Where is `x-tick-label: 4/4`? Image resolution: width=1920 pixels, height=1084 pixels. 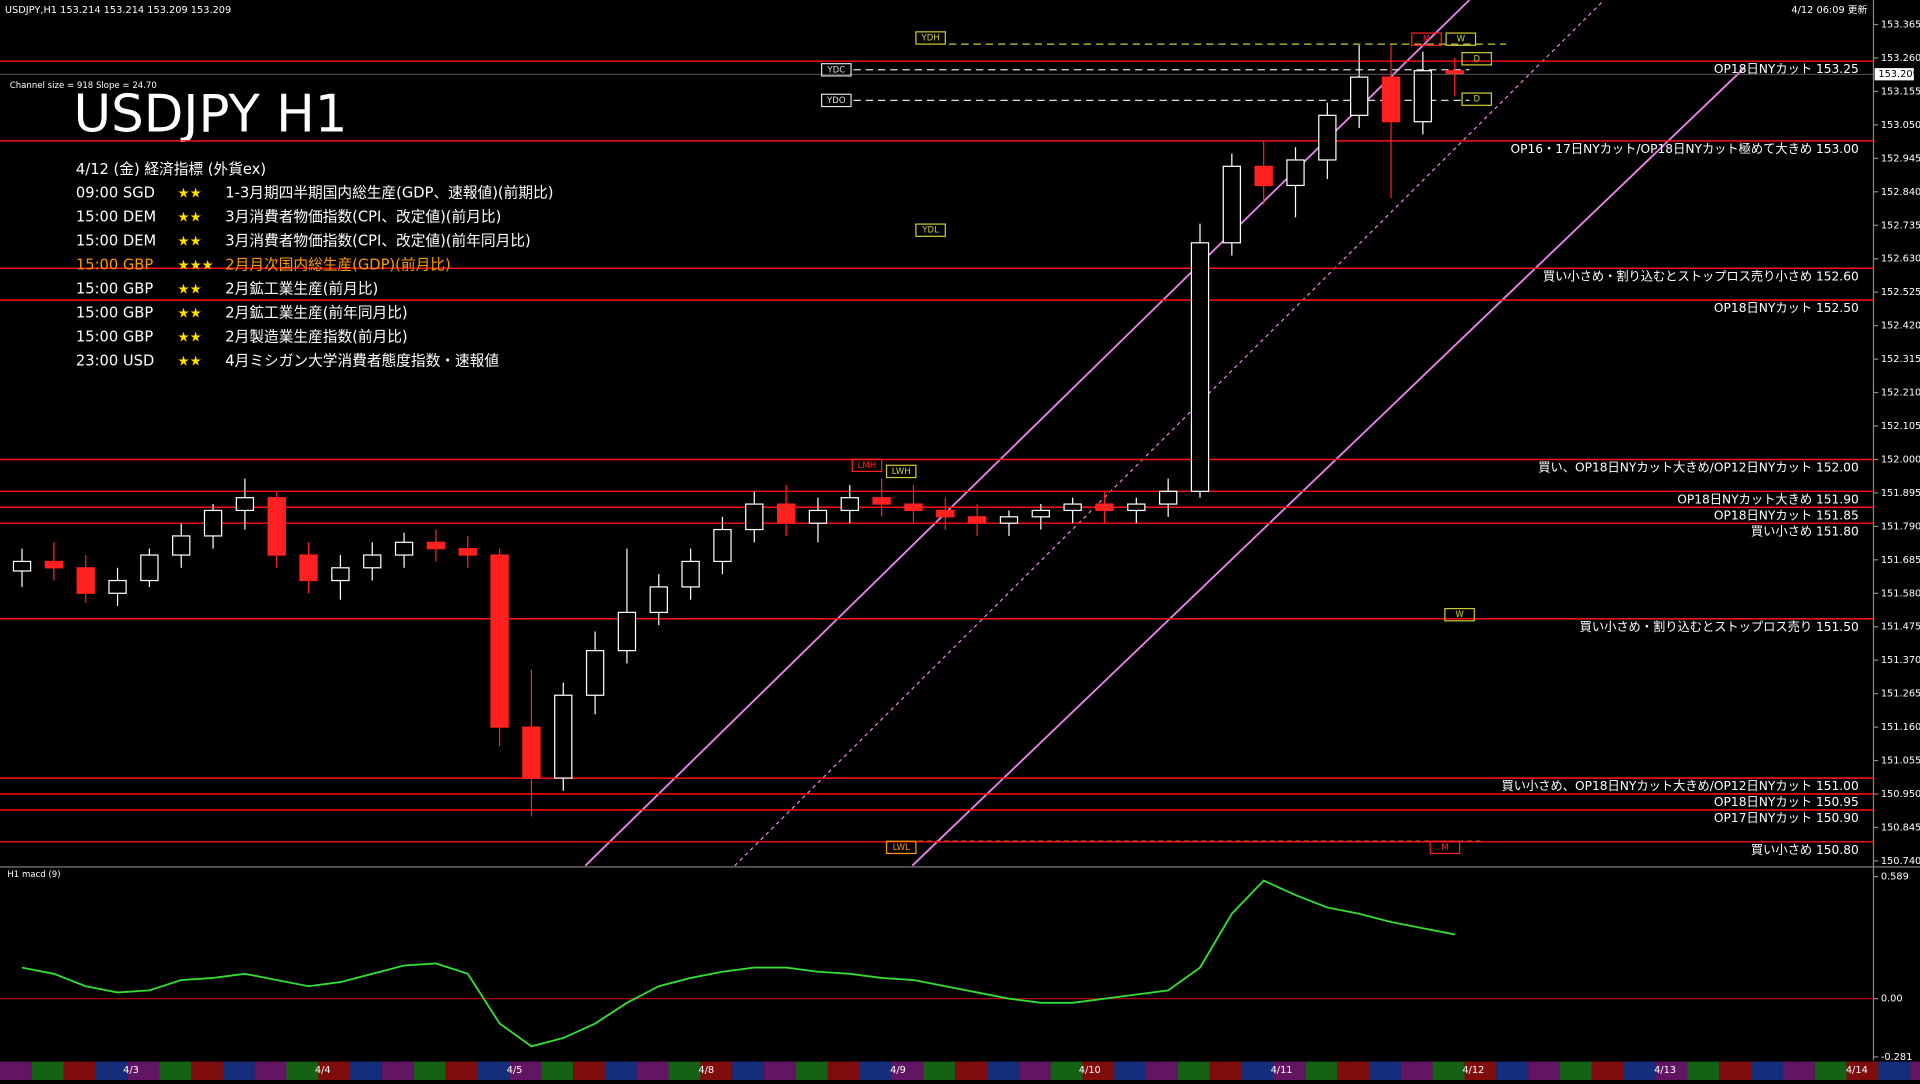 x-tick-label: 4/4 is located at coordinates (323, 1070).